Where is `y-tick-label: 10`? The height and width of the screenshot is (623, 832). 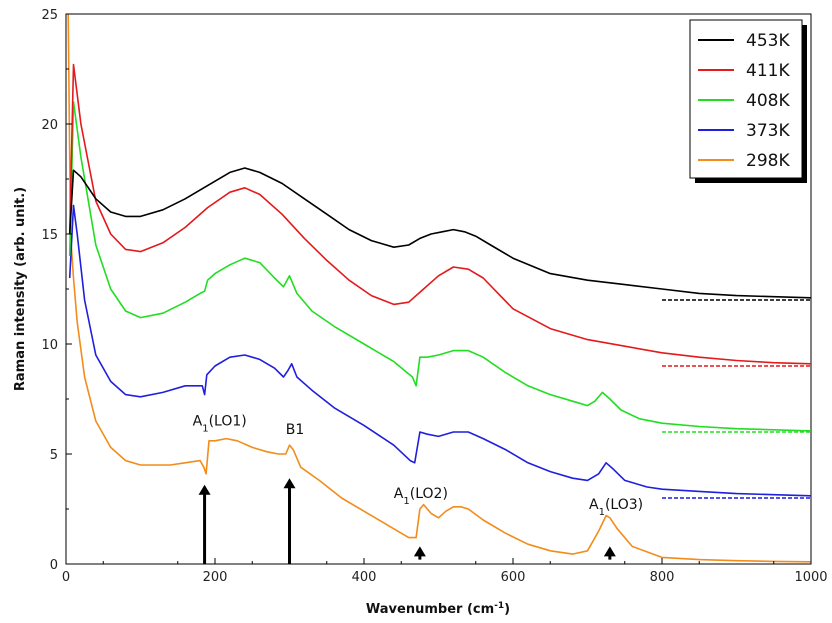
y-tick-label: 10 is located at coordinates (49, 345).